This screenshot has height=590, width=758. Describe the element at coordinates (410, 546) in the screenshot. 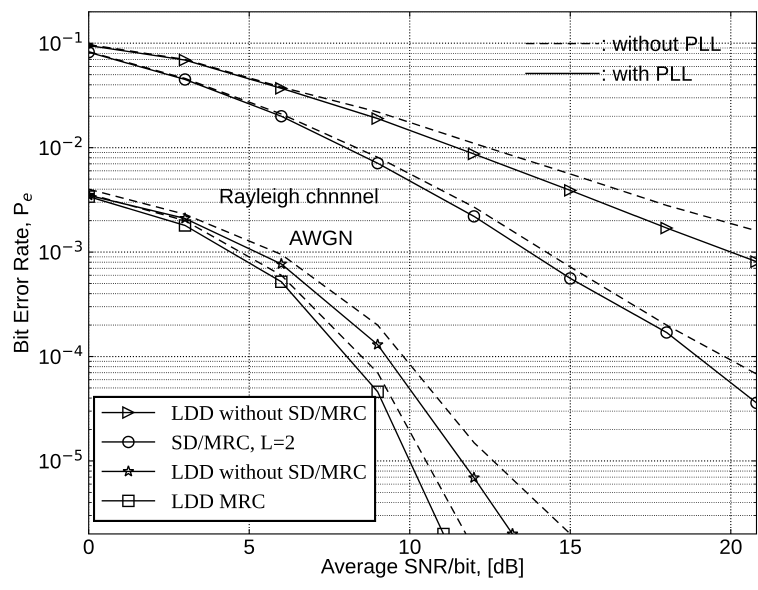

I see `x-tick-label: 10` at that location.